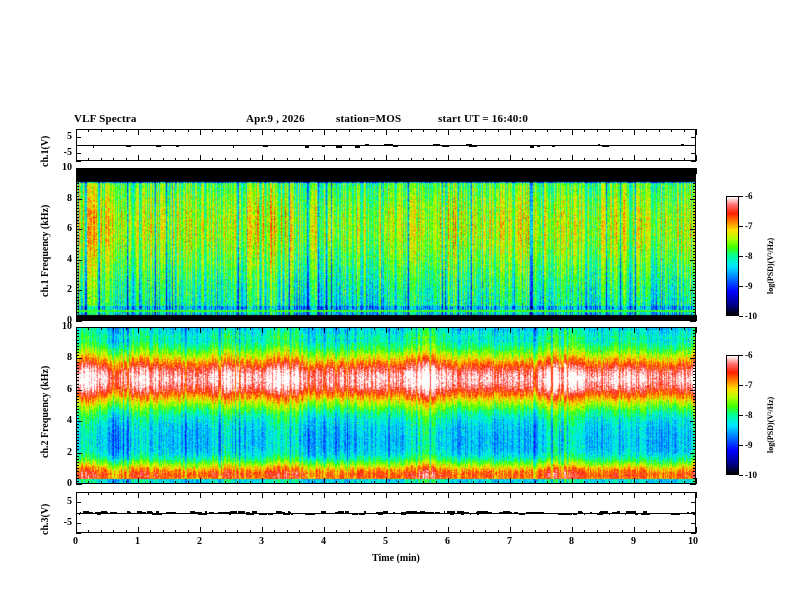 Image resolution: width=792 pixels, height=612 pixels. Describe the element at coordinates (749, 226) in the screenshot. I see `colorbar-tick-label: -7` at that location.